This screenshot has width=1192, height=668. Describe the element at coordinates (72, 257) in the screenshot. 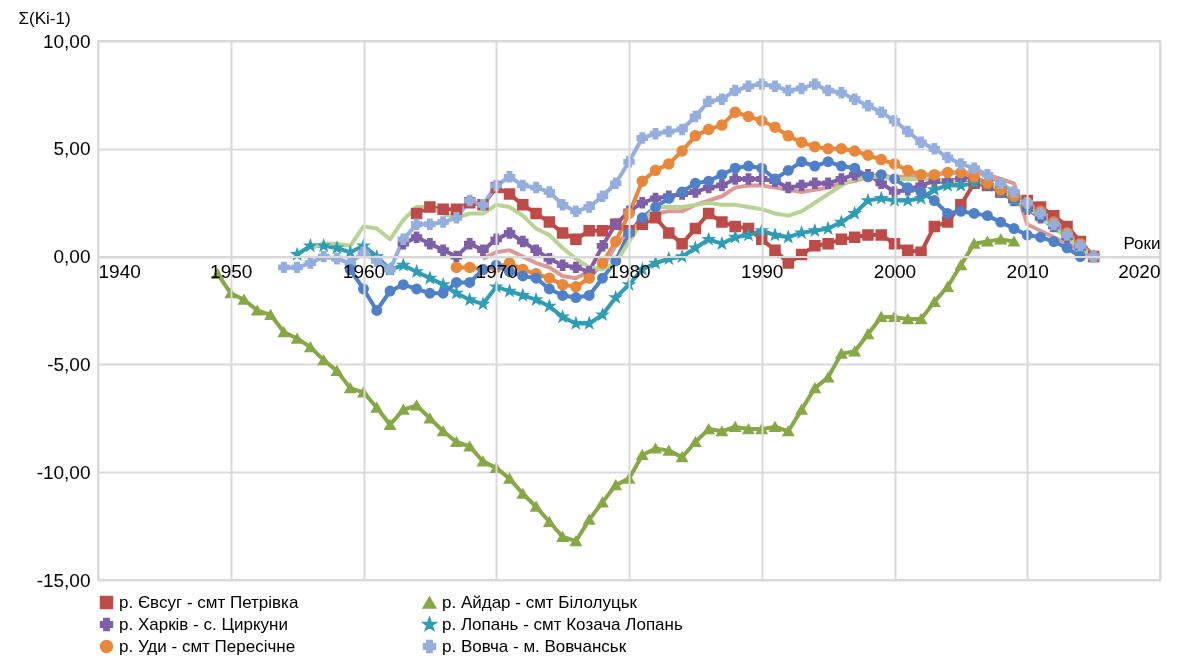

I see `y-tick-label: 0,00` at that location.